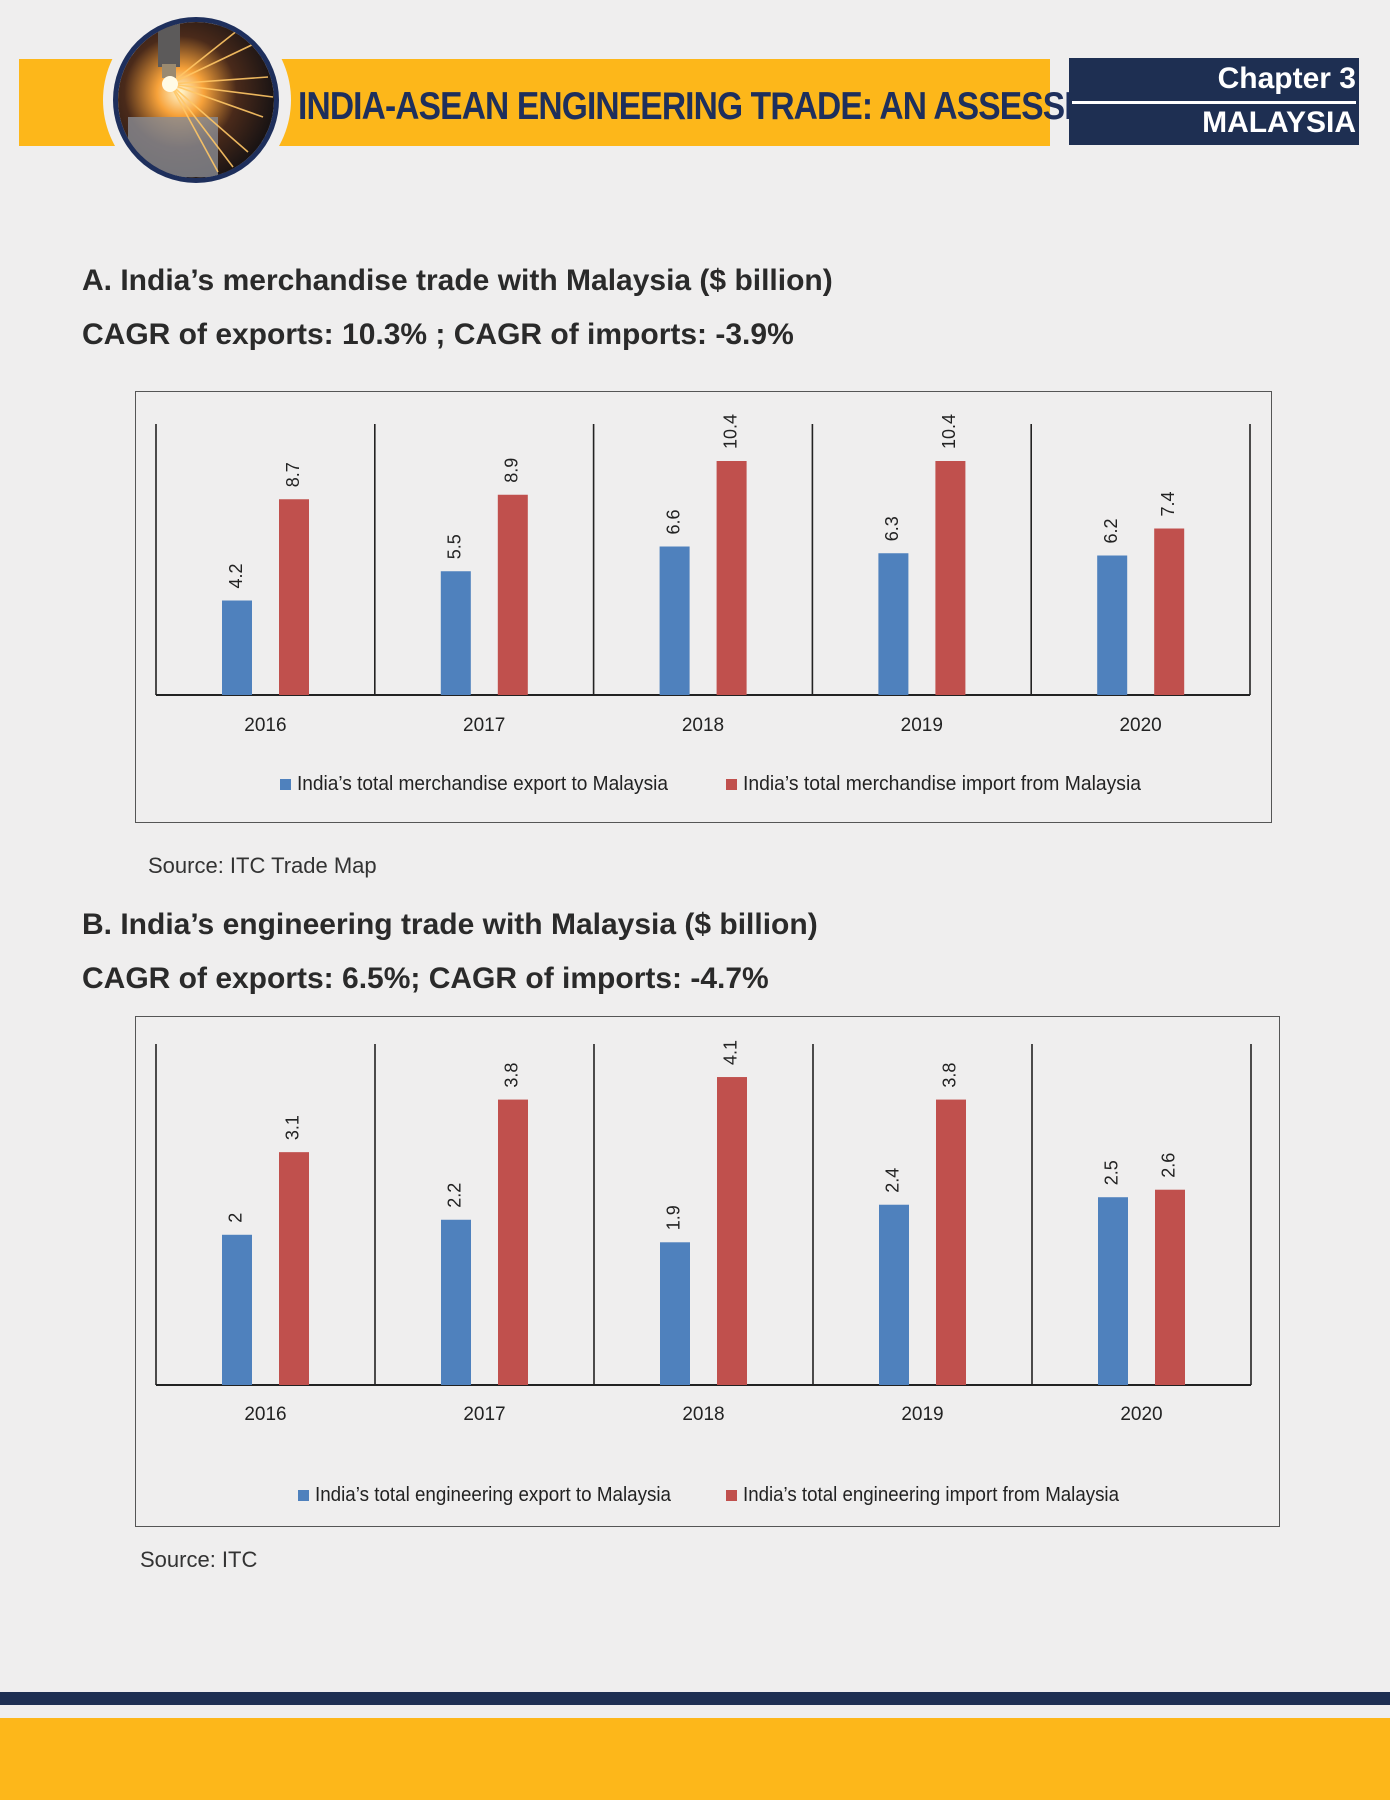  Describe the element at coordinates (237, 647) in the screenshot. I see `chart0-bar-export-2016` at that location.